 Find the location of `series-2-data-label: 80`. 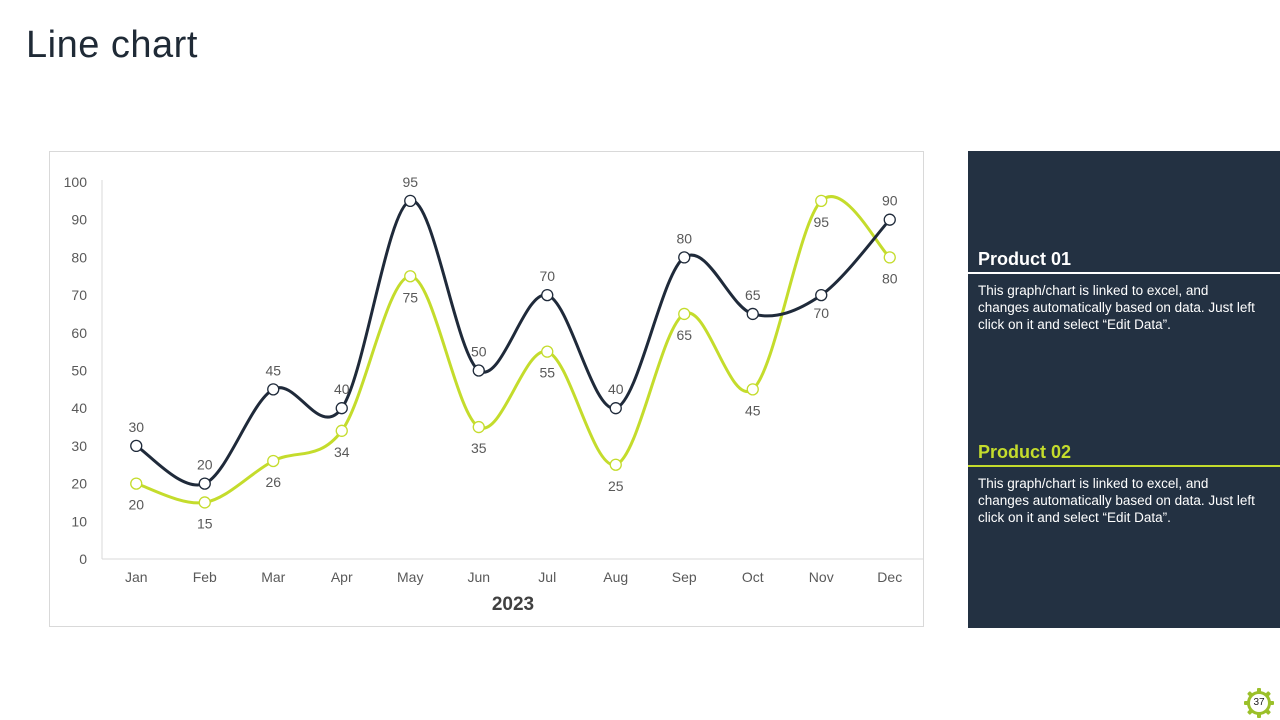

series-2-data-label: 80 is located at coordinates (890, 278).